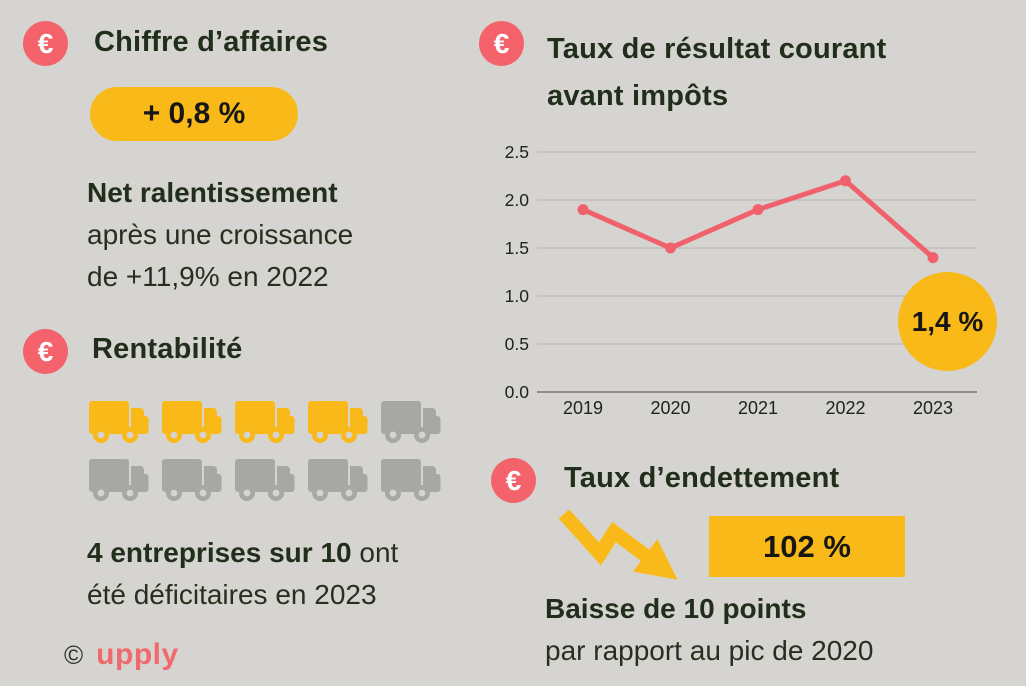 This screenshot has height=686, width=1026. I want to click on revenue-note-line3: de +11,9% en 2022, so click(208, 276).